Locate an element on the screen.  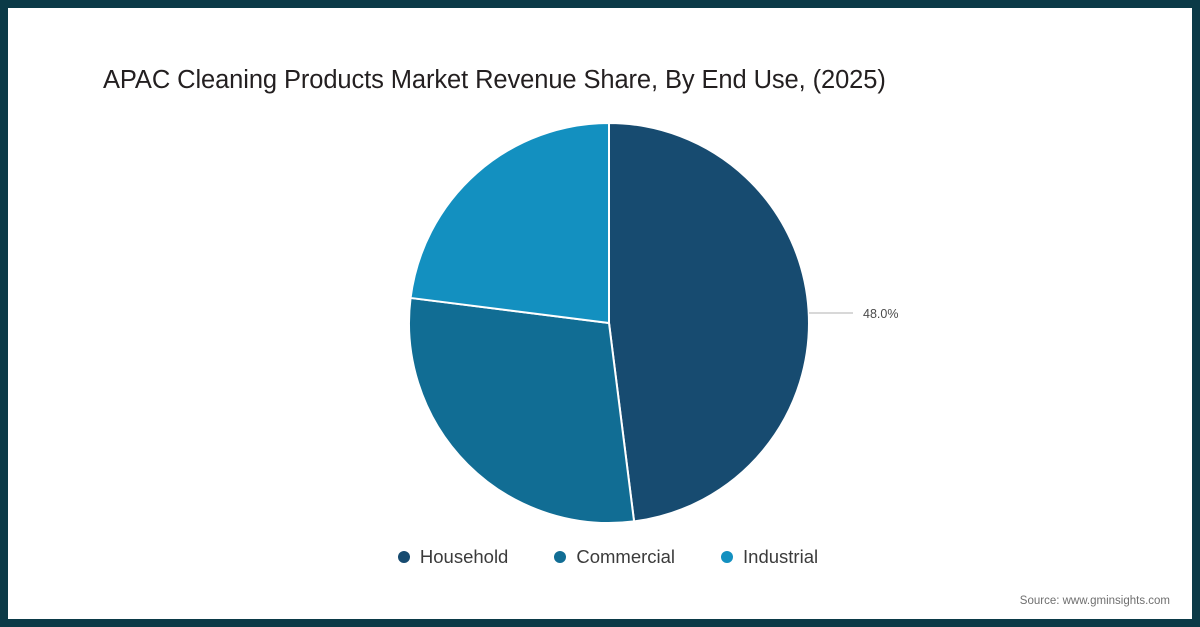
slice-value-label: 48.0% is located at coordinates (880, 314).